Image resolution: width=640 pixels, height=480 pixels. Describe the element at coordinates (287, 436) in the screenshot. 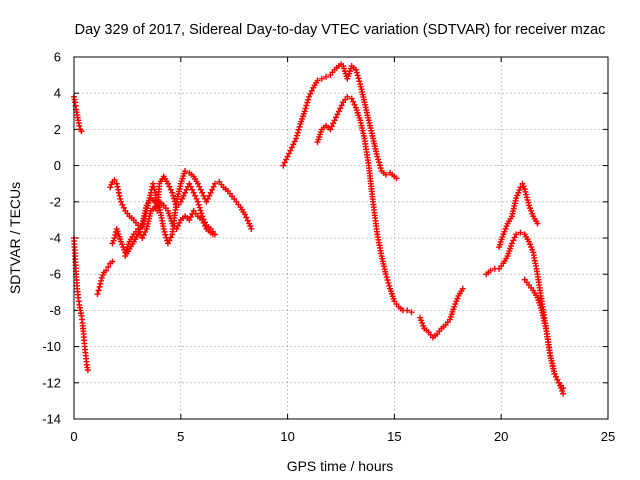

I see `x-tick-label: 10` at that location.